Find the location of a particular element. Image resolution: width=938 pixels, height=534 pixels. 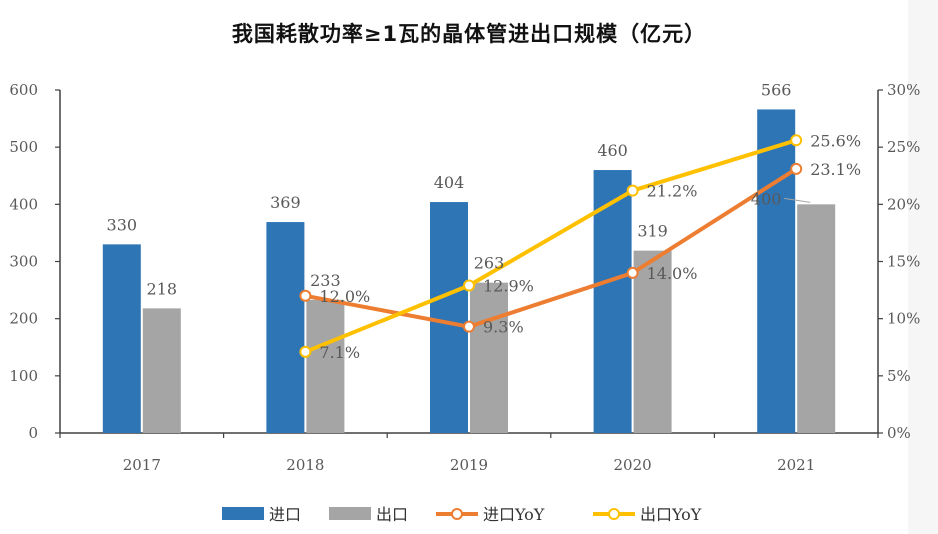

y-tick-label-right: 0% is located at coordinates (899, 433).